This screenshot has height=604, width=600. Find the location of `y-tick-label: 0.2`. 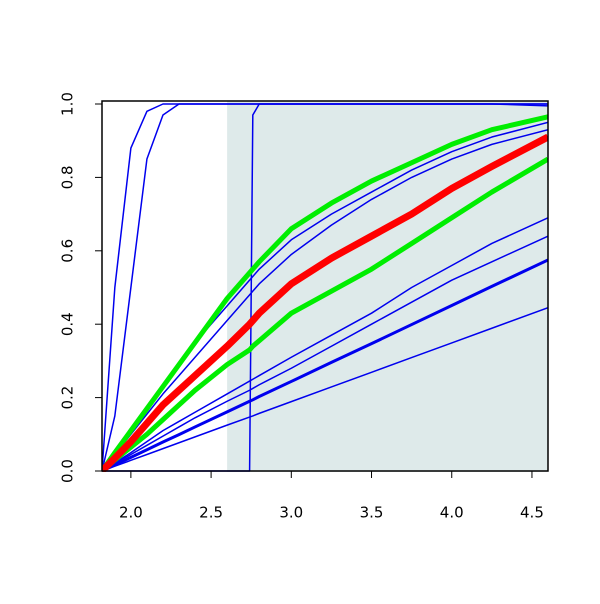

y-tick-label: 0.2 is located at coordinates (68, 398).